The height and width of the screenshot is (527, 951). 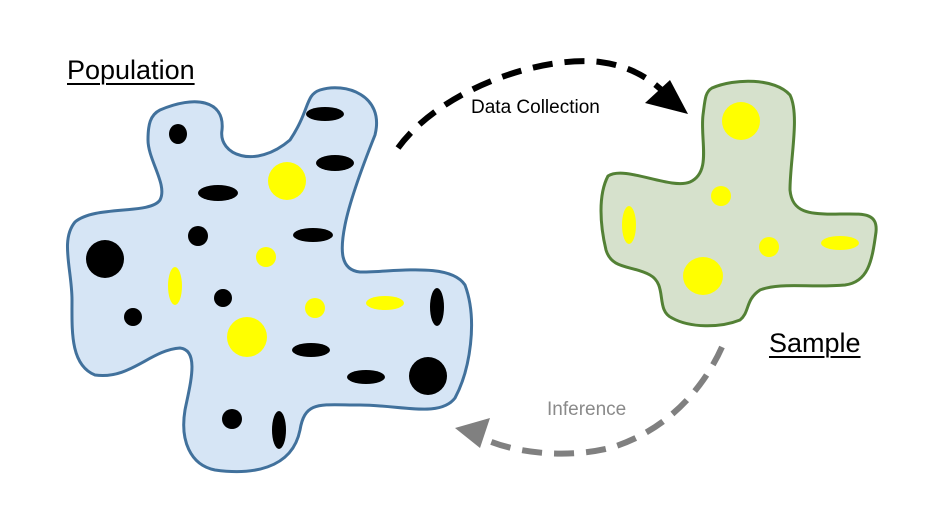 I want to click on sample-label: Sample, so click(x=815, y=343).